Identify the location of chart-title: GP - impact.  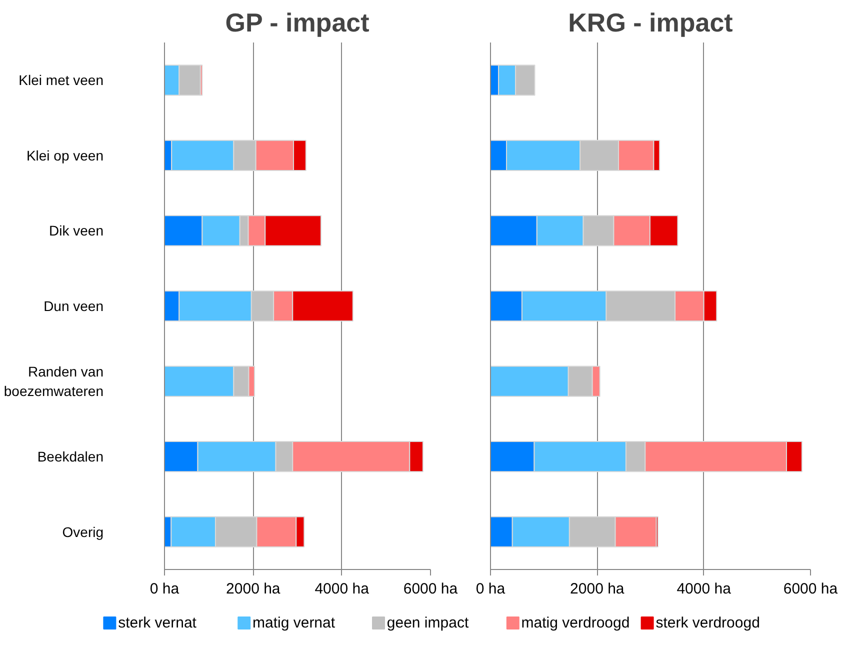
(297, 23).